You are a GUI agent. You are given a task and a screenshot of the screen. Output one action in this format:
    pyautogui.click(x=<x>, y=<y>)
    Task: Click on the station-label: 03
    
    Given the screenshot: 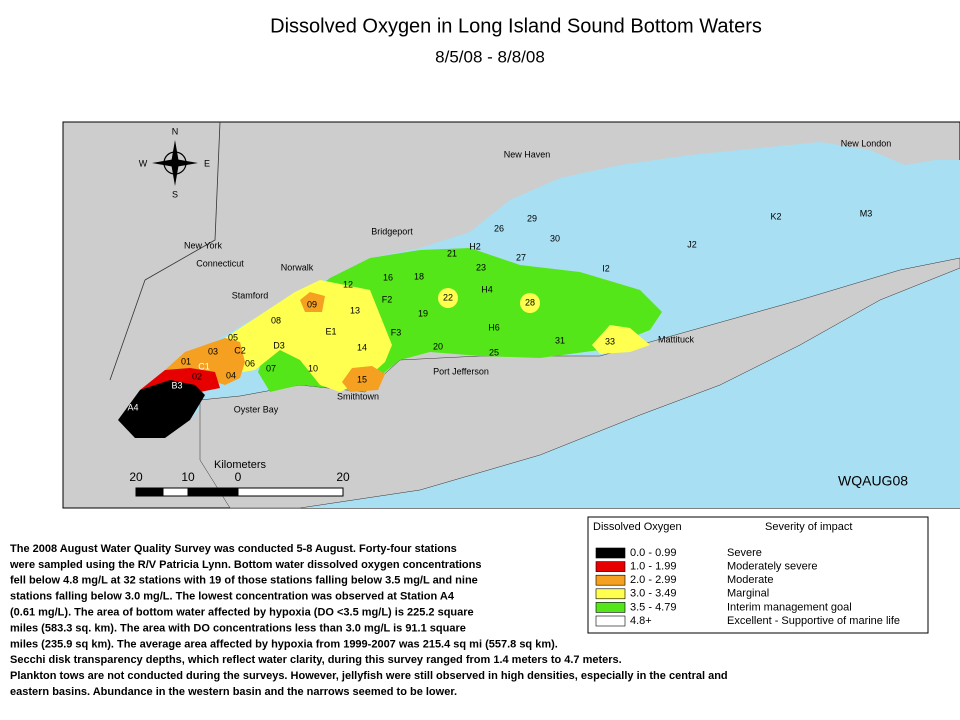 What is the action you would take?
    pyautogui.click(x=213, y=351)
    